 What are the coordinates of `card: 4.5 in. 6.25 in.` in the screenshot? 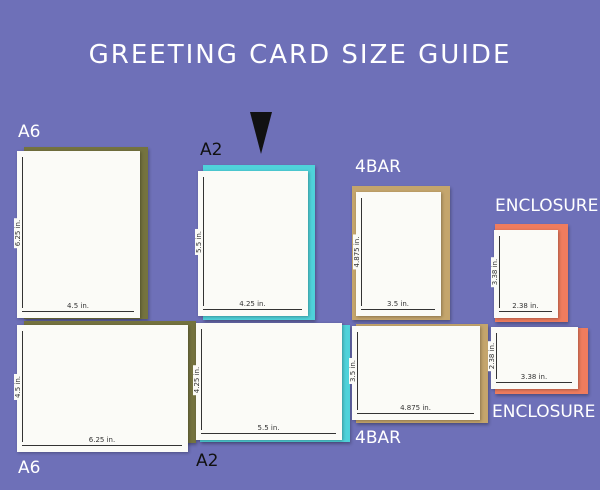 It's located at (101, 388).